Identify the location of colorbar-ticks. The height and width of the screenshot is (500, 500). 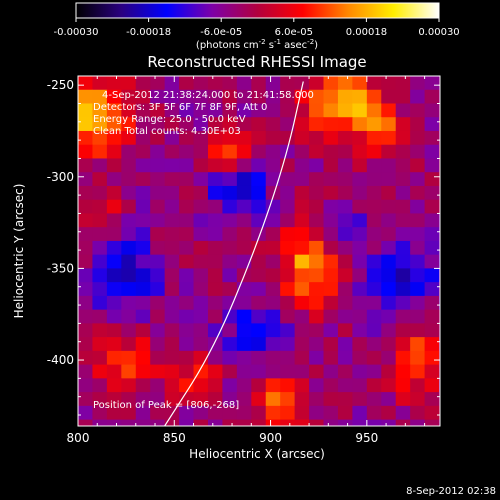
(257, 20).